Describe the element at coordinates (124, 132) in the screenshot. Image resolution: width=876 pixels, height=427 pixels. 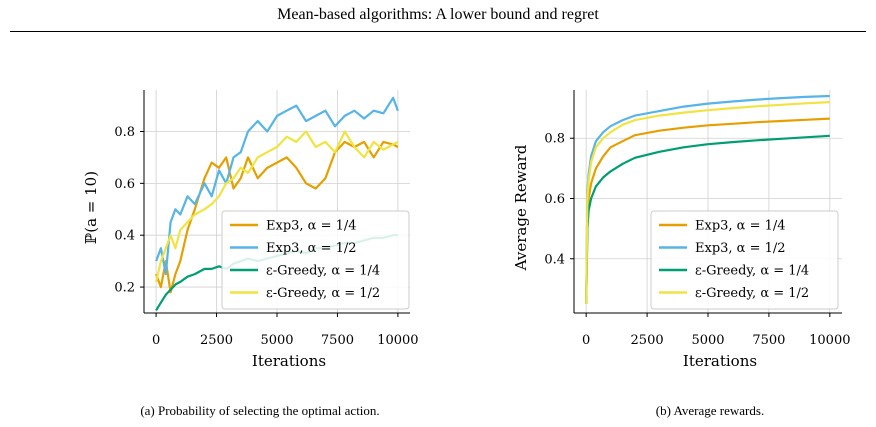
I see `chart-a-ytick-label-3: 0.8` at that location.